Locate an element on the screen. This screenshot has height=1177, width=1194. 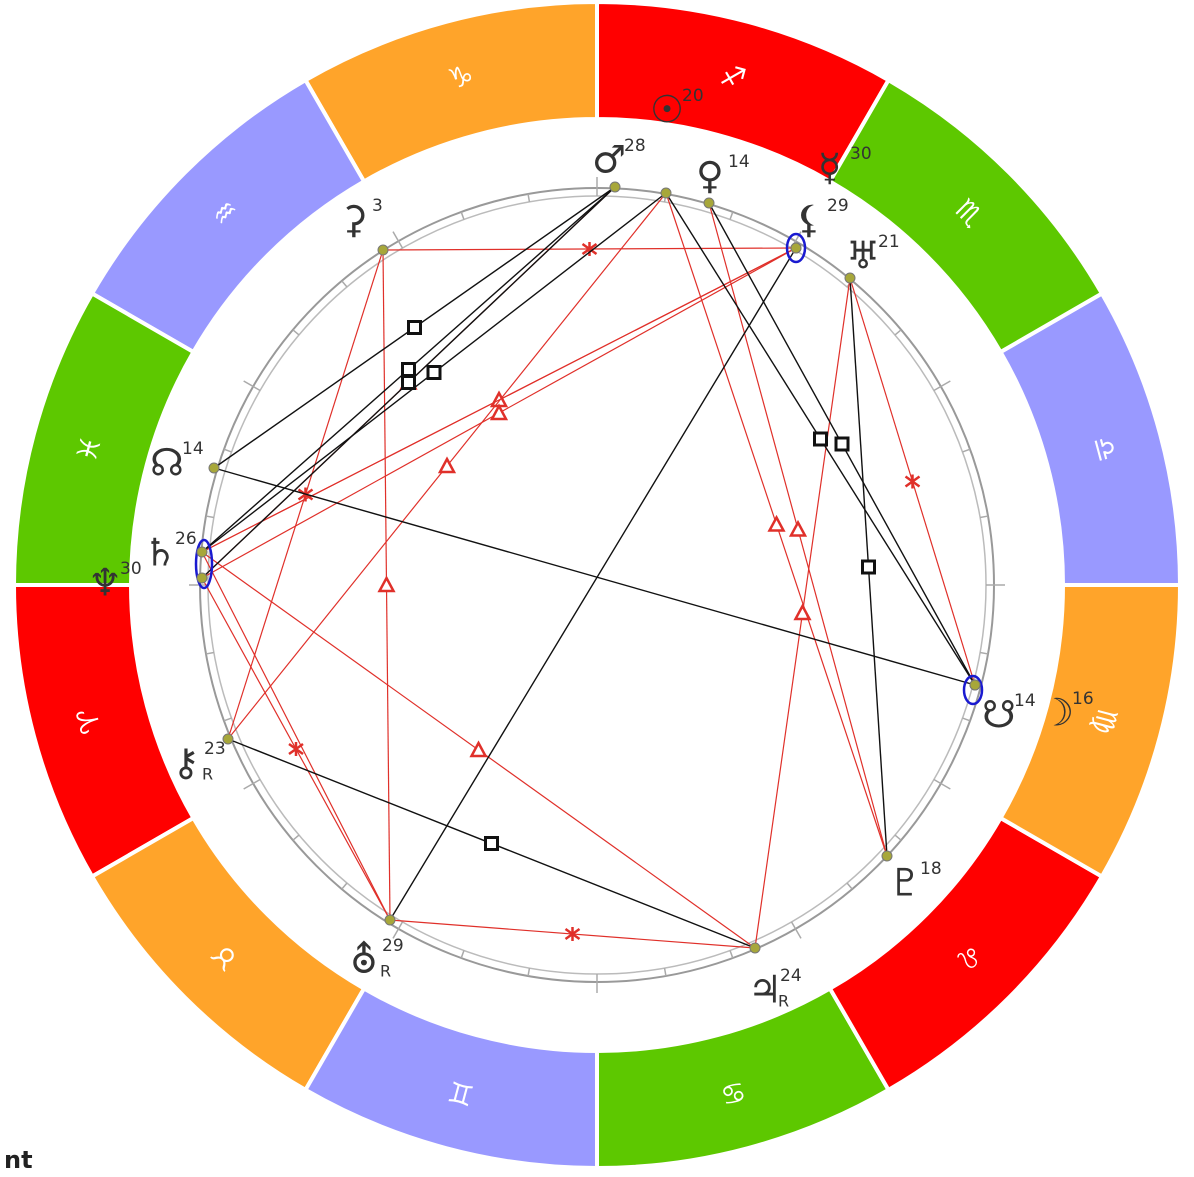
planet-degree: 21 is located at coordinates (889, 242).